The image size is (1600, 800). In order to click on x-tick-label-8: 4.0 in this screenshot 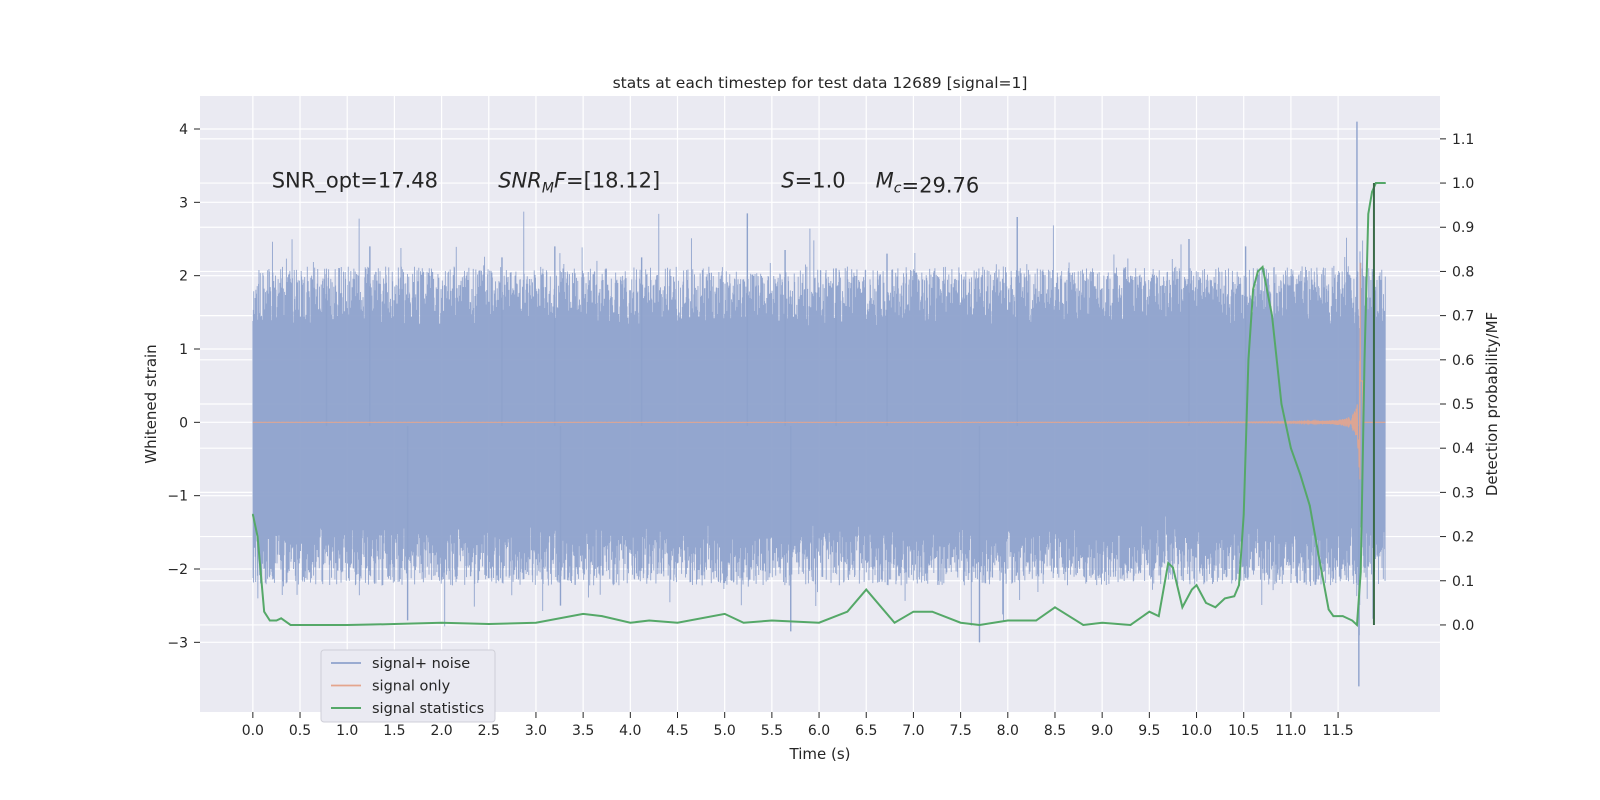, I will do `click(630, 731)`.